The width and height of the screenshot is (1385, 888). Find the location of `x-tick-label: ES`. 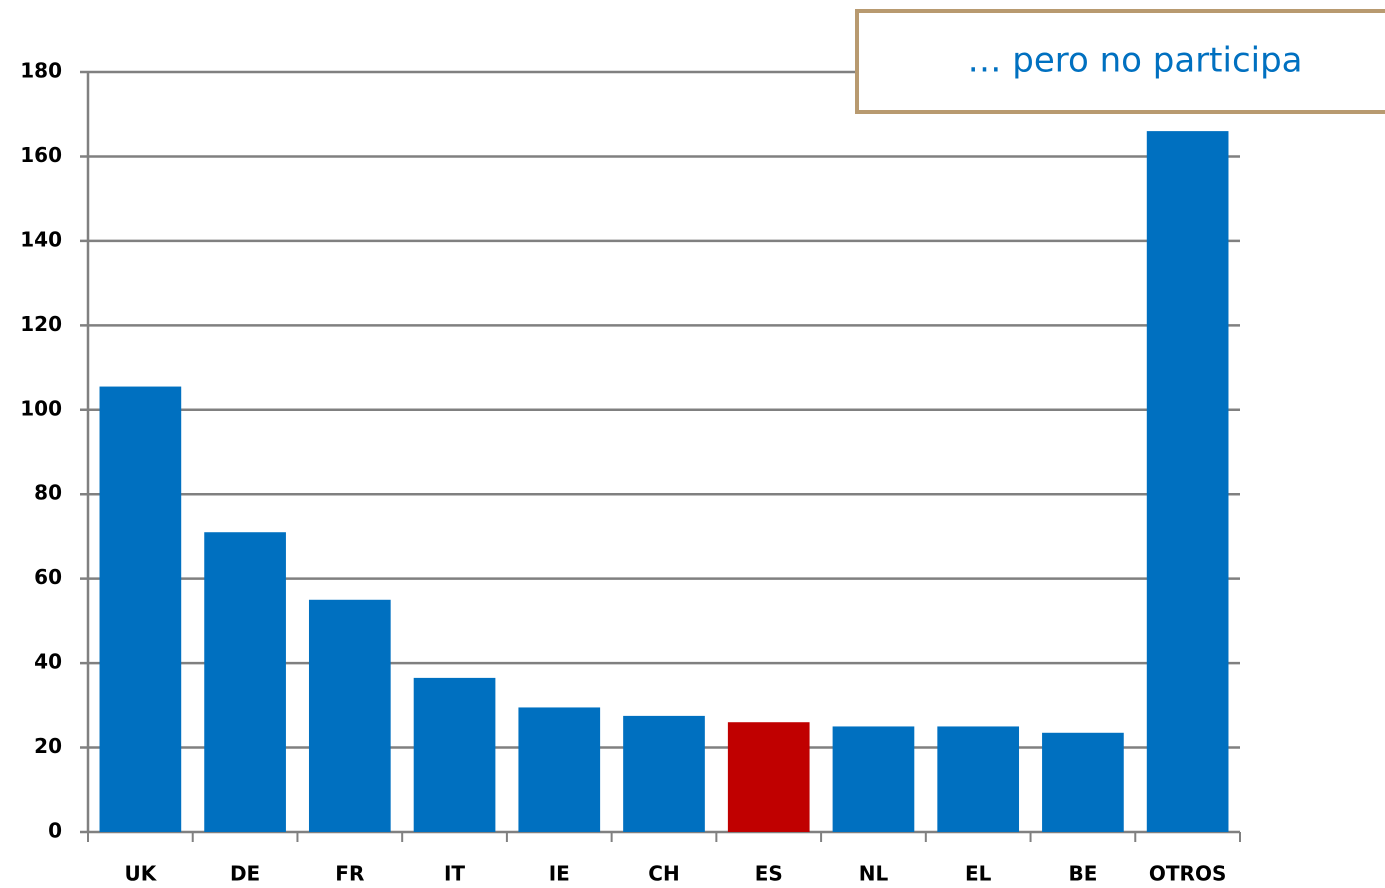

x-tick-label: ES is located at coordinates (769, 874).